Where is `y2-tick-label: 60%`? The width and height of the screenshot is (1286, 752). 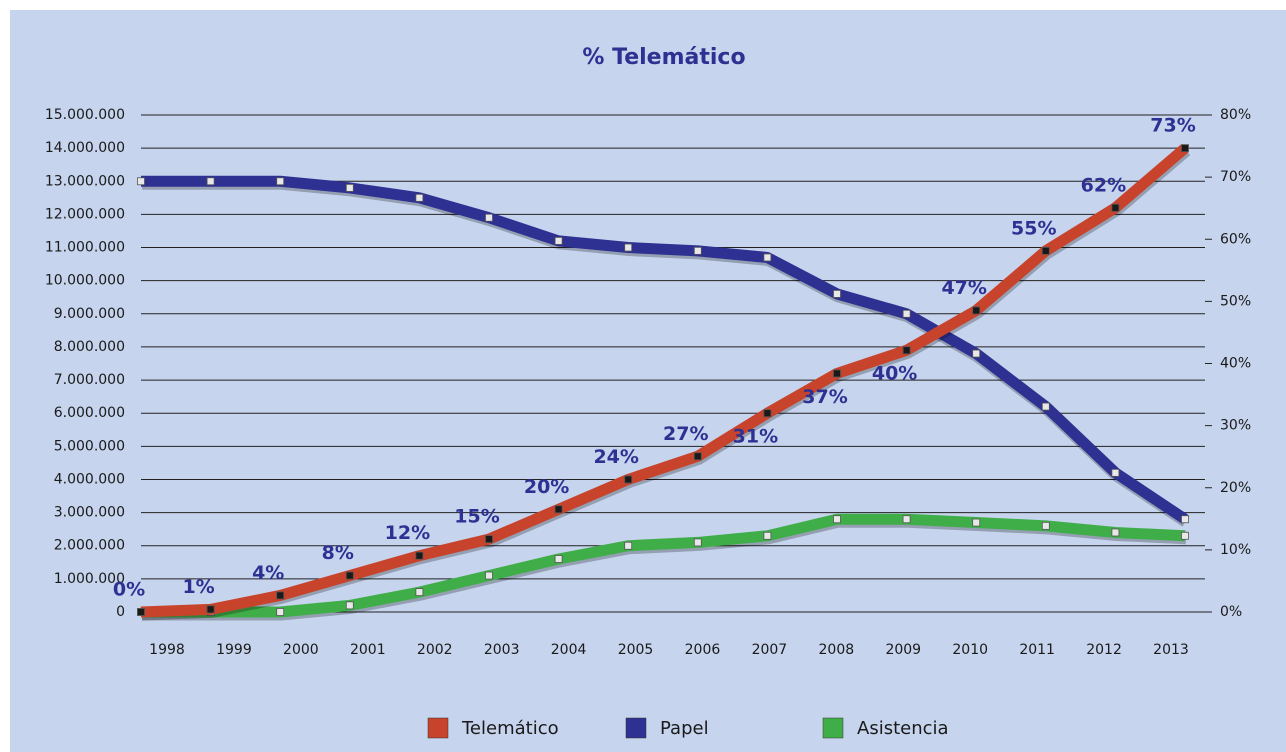
y2-tick-label: 60% is located at coordinates (1235, 239).